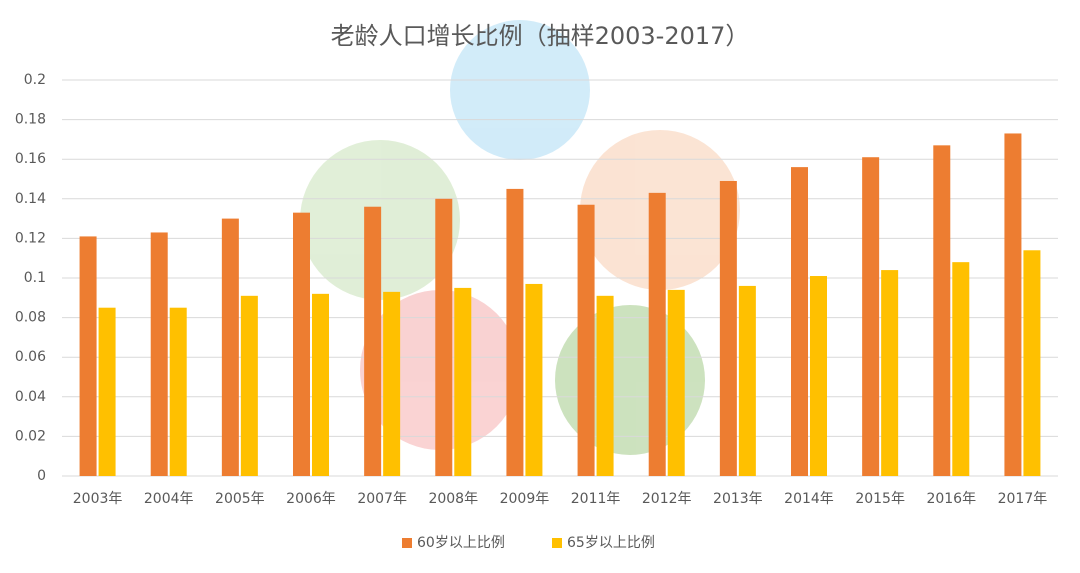  What do you see at coordinates (809, 499) in the screenshot?
I see `x-tick-label: 2014年` at bounding box center [809, 499].